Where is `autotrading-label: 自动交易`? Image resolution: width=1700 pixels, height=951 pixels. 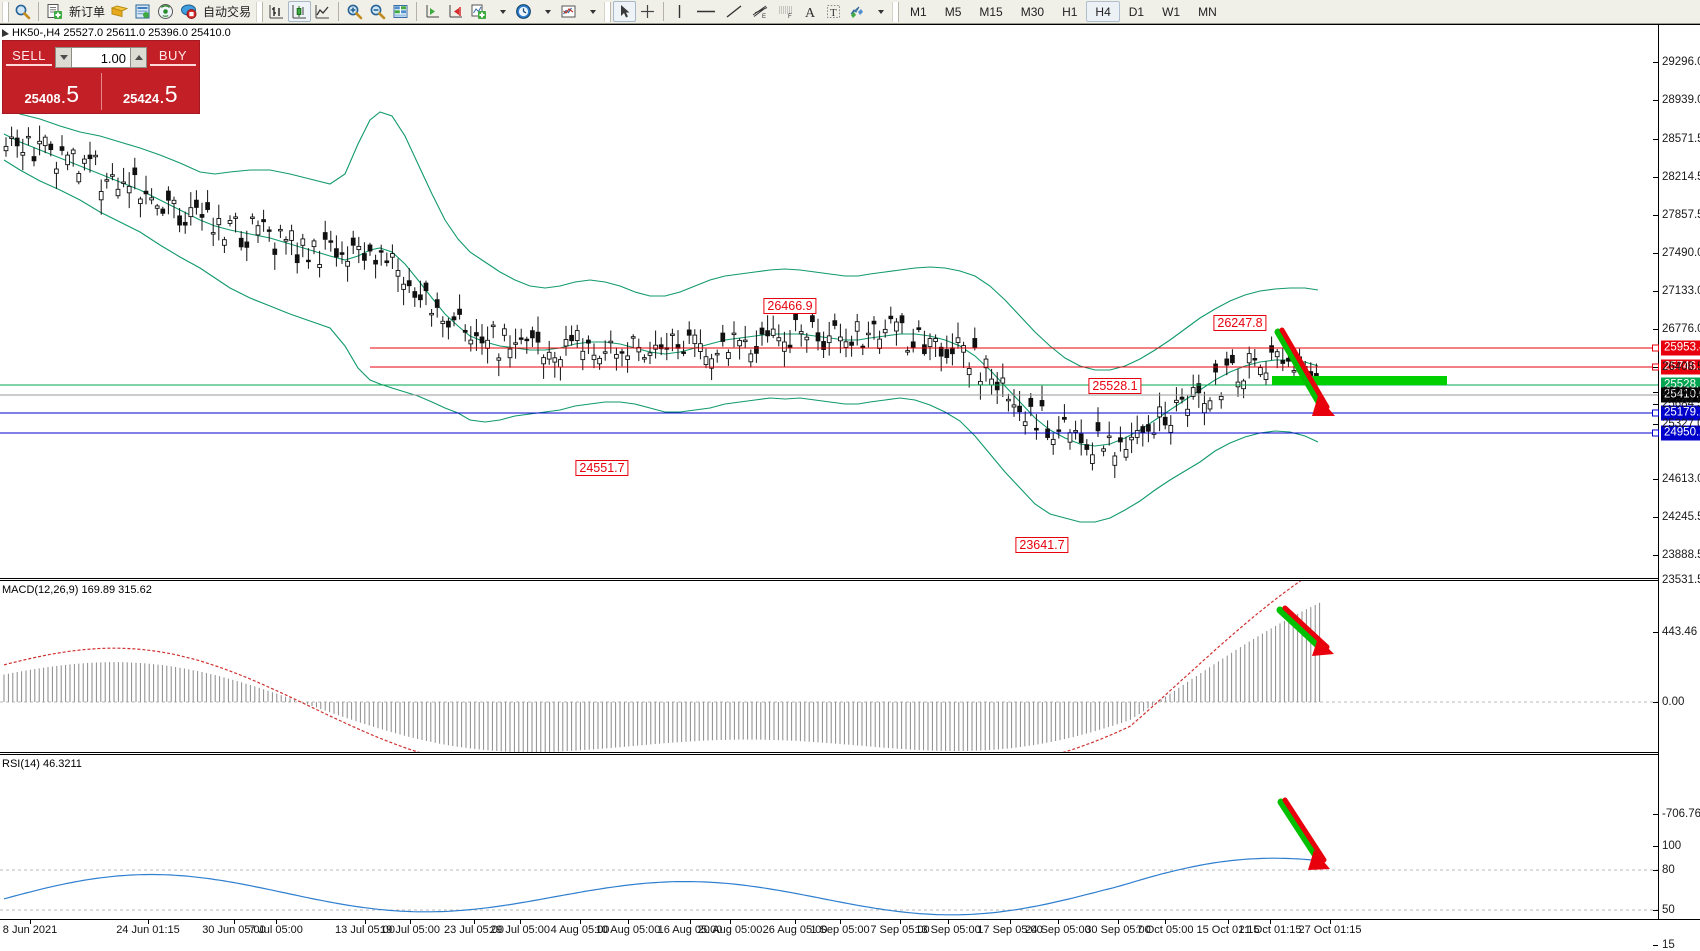 autotrading-label: 自动交易 is located at coordinates (227, 12).